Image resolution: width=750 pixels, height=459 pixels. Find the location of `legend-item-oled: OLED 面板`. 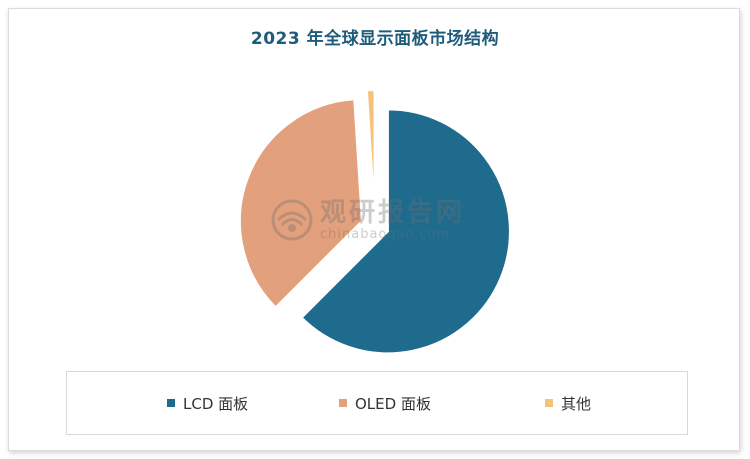

legend-item-oled: OLED 面板 is located at coordinates (385, 403).